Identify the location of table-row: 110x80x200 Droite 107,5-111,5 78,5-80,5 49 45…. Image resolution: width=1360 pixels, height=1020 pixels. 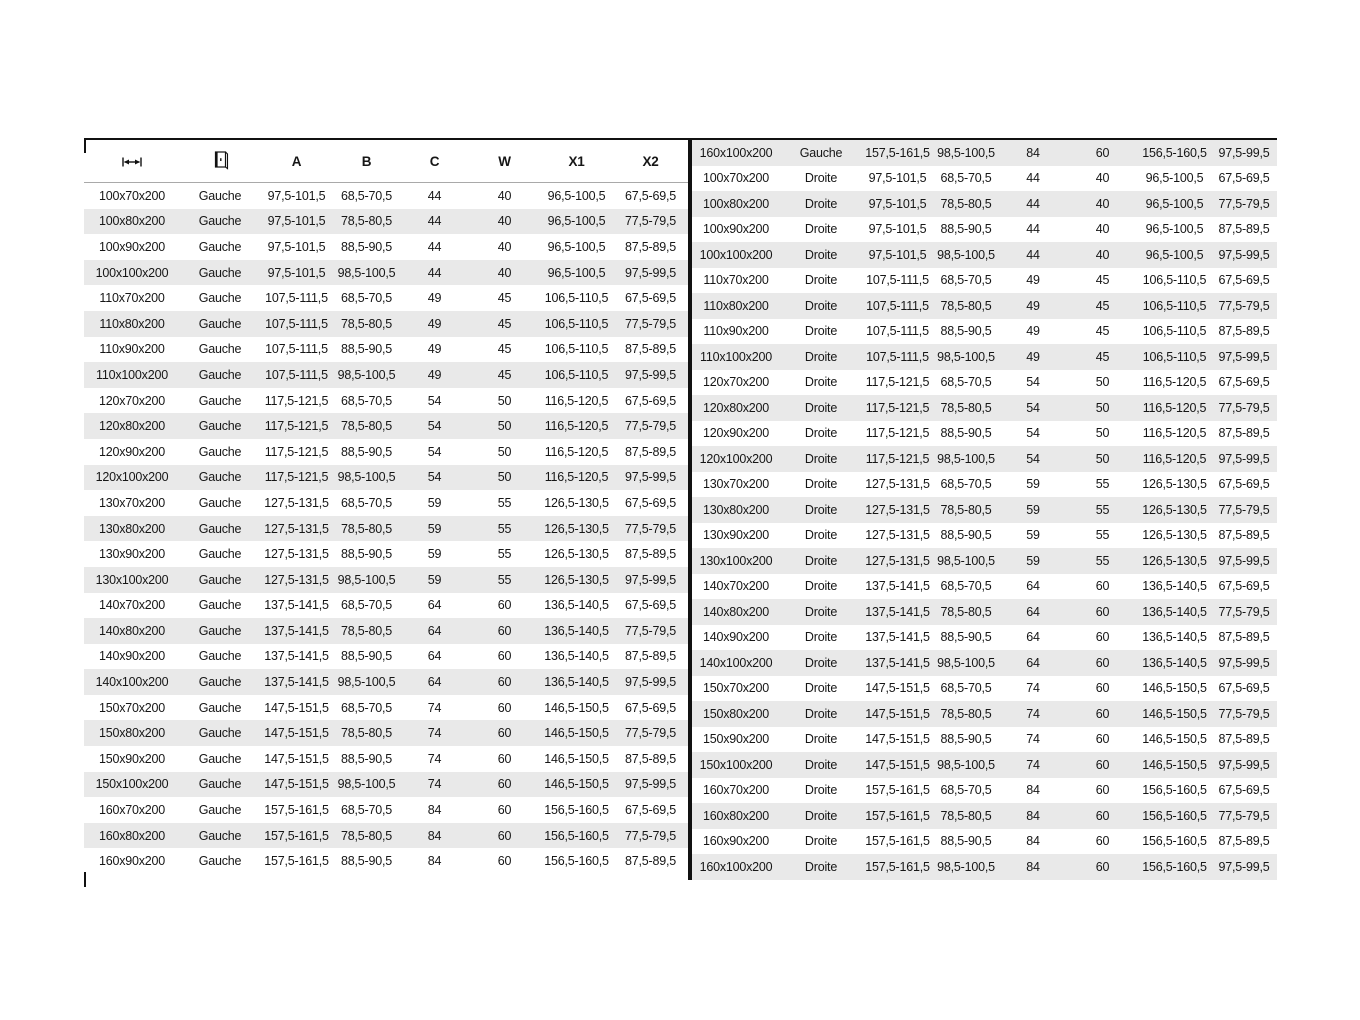
(984, 306).